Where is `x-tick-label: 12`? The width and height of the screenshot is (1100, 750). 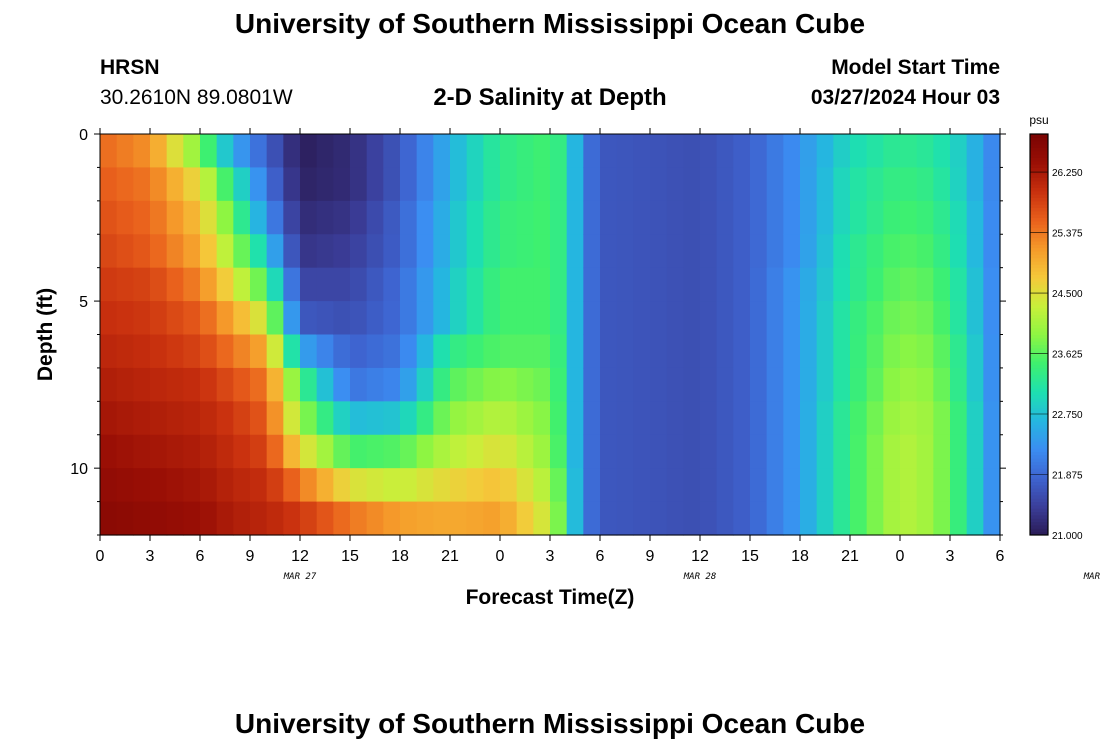
x-tick-label: 12 is located at coordinates (300, 556).